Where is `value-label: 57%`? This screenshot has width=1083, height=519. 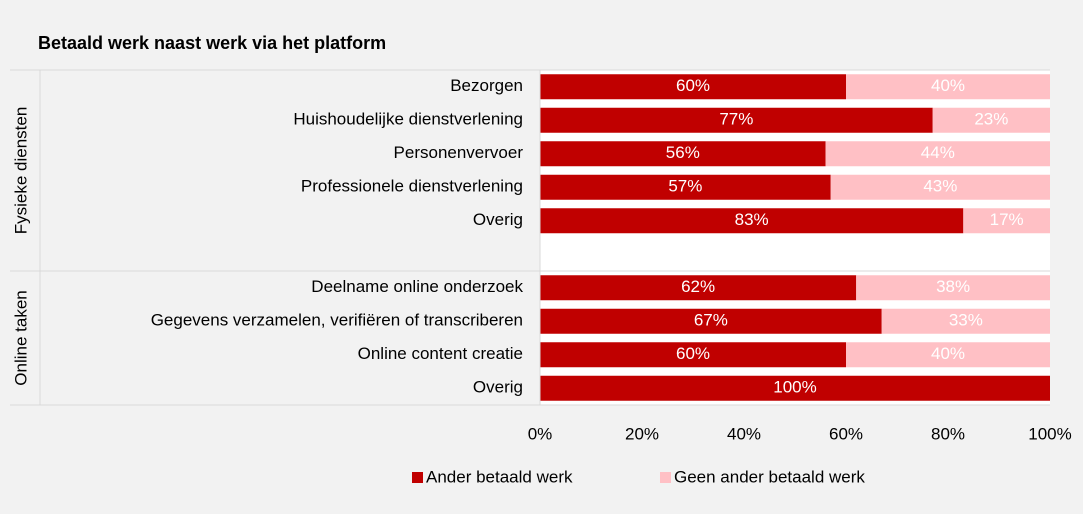 value-label: 57% is located at coordinates (685, 186).